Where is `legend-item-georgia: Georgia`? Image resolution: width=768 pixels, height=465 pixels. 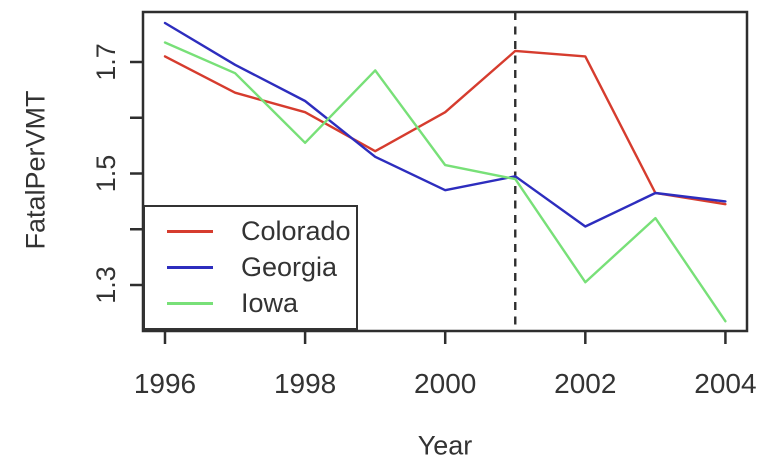 legend-item-georgia: Georgia is located at coordinates (250, 268).